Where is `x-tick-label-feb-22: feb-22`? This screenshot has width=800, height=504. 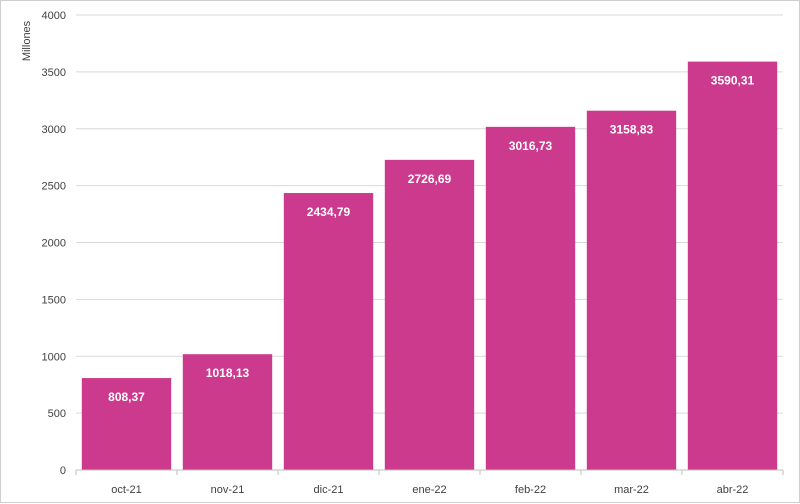 x-tick-label-feb-22: feb-22 is located at coordinates (530, 490).